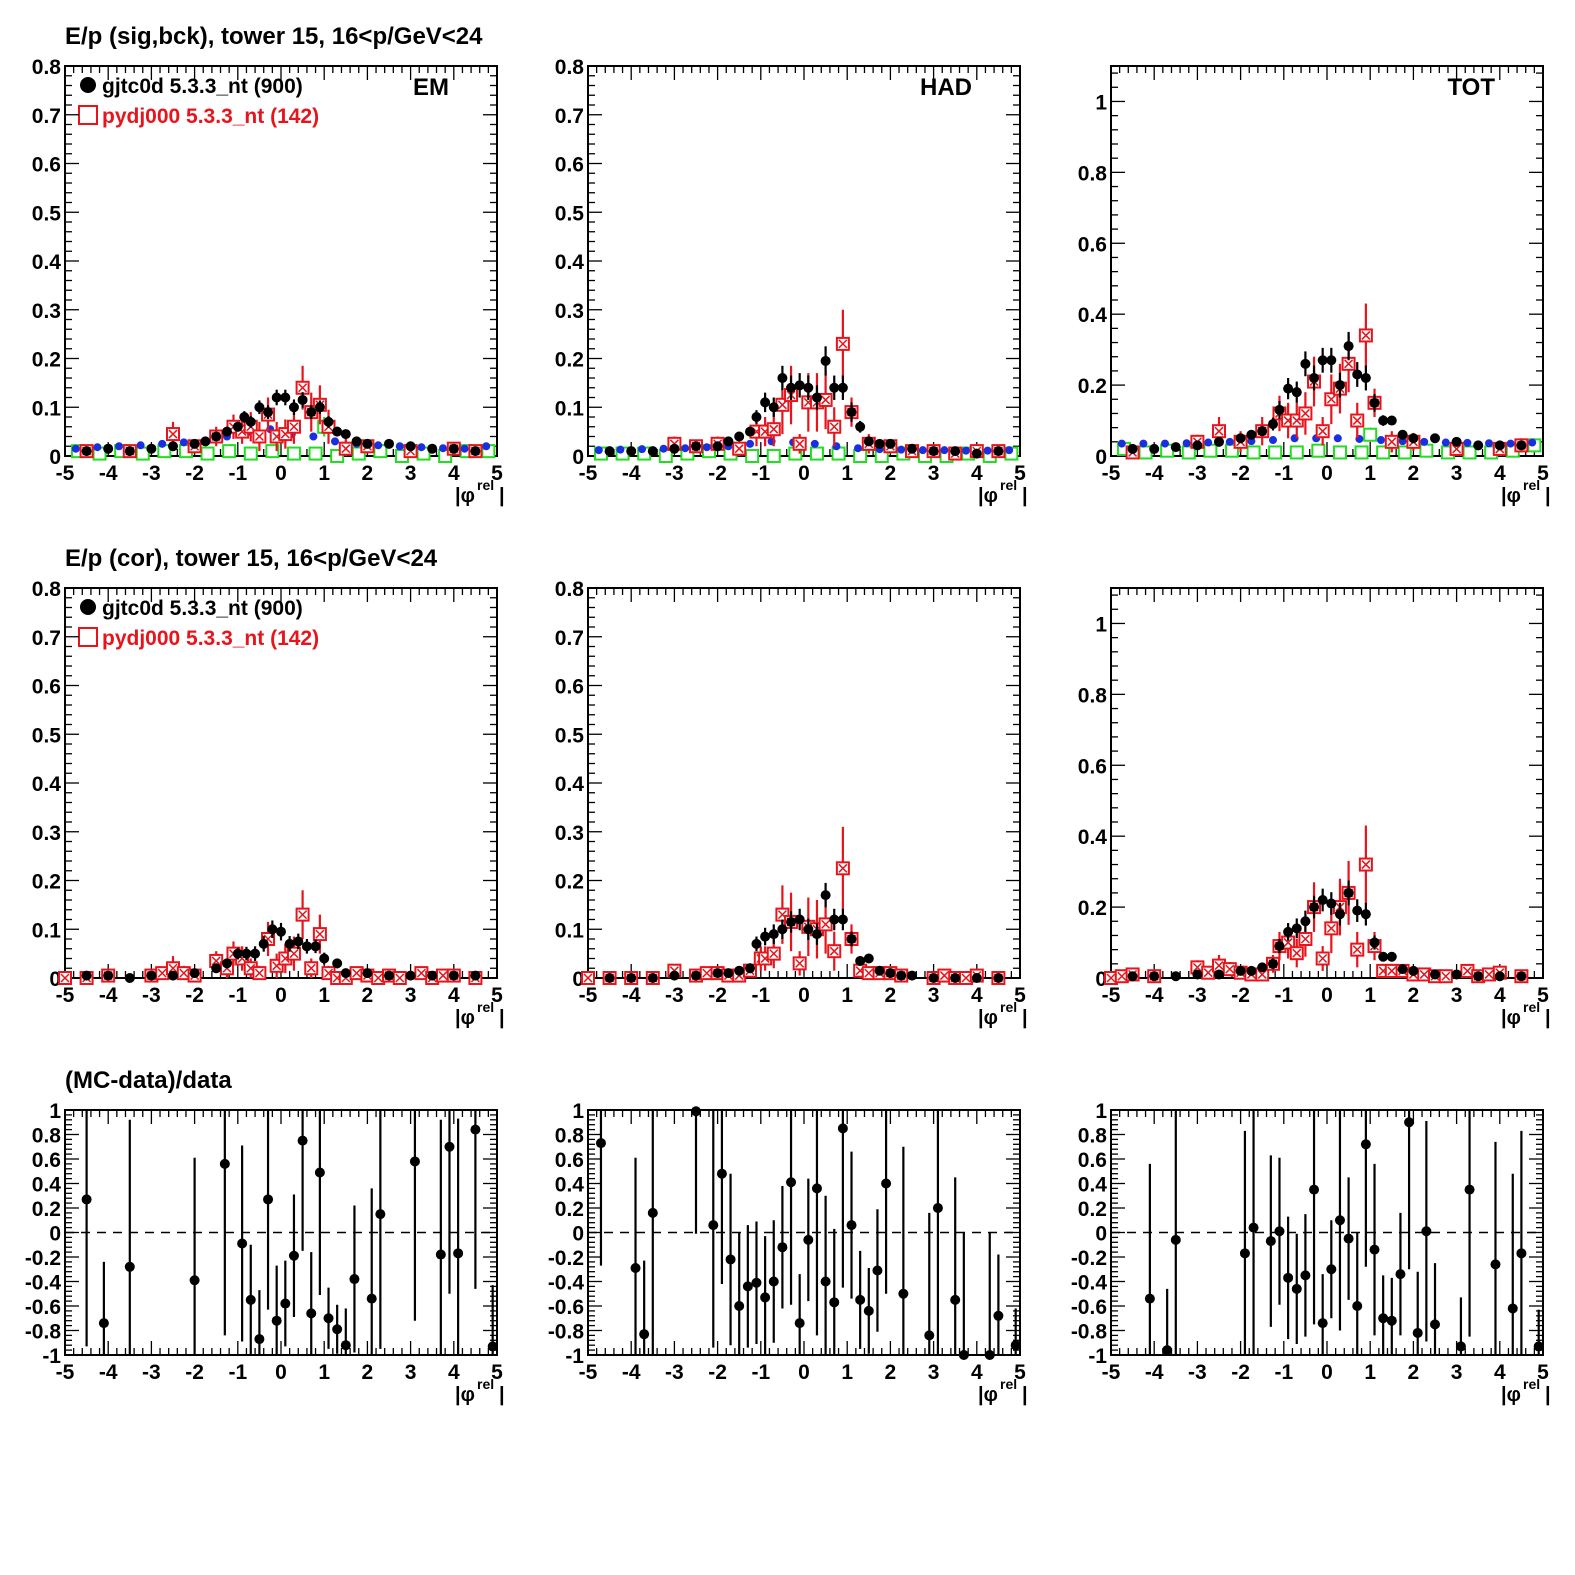 The height and width of the screenshot is (1575, 1575). Describe the element at coordinates (1314, 286) in the screenshot. I see `panel-r0c2: -5 -4 -3 -2 -1 0 1 2 3 4 5 0 0.2 0.4 0.6 0.8 1 |φ rel | TOT` at that location.